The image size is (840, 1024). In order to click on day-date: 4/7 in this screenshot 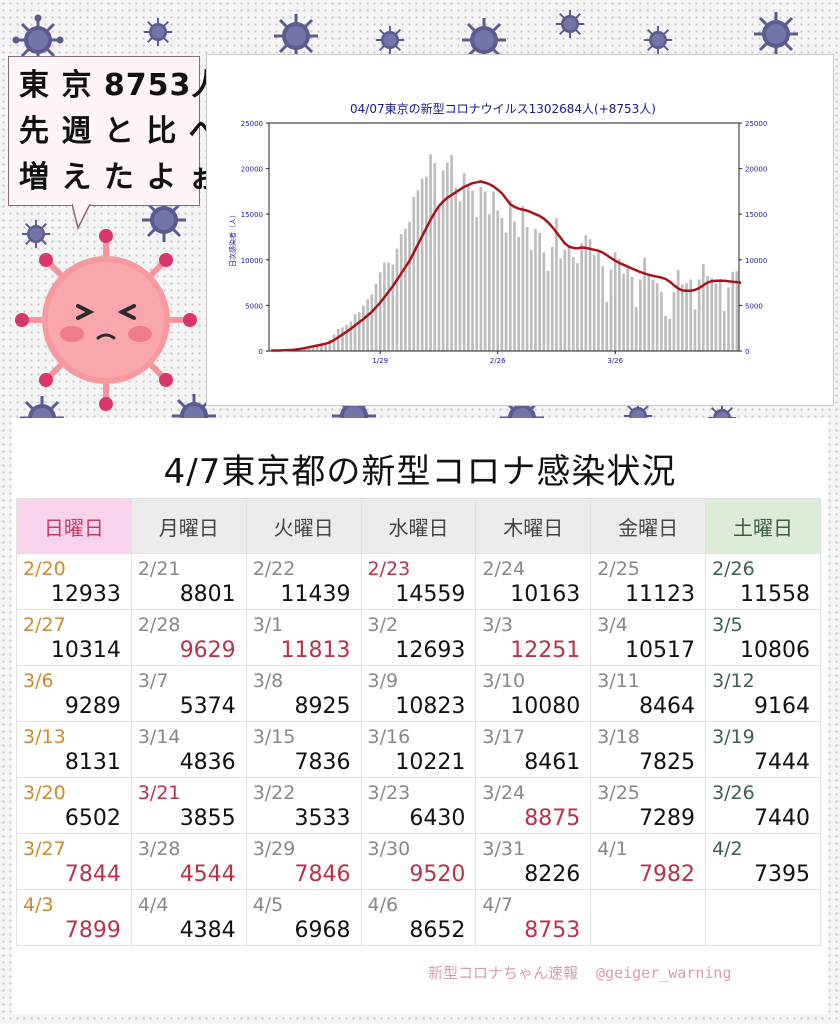, I will do `click(497, 905)`.